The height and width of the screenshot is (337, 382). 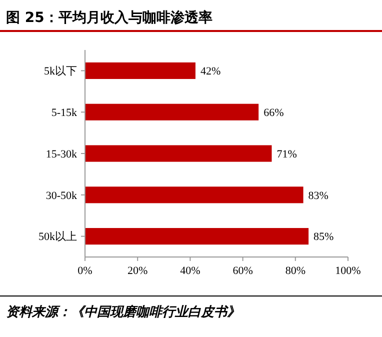 What do you see at coordinates (190, 271) in the screenshot?
I see `x-tick-label: 40%` at bounding box center [190, 271].